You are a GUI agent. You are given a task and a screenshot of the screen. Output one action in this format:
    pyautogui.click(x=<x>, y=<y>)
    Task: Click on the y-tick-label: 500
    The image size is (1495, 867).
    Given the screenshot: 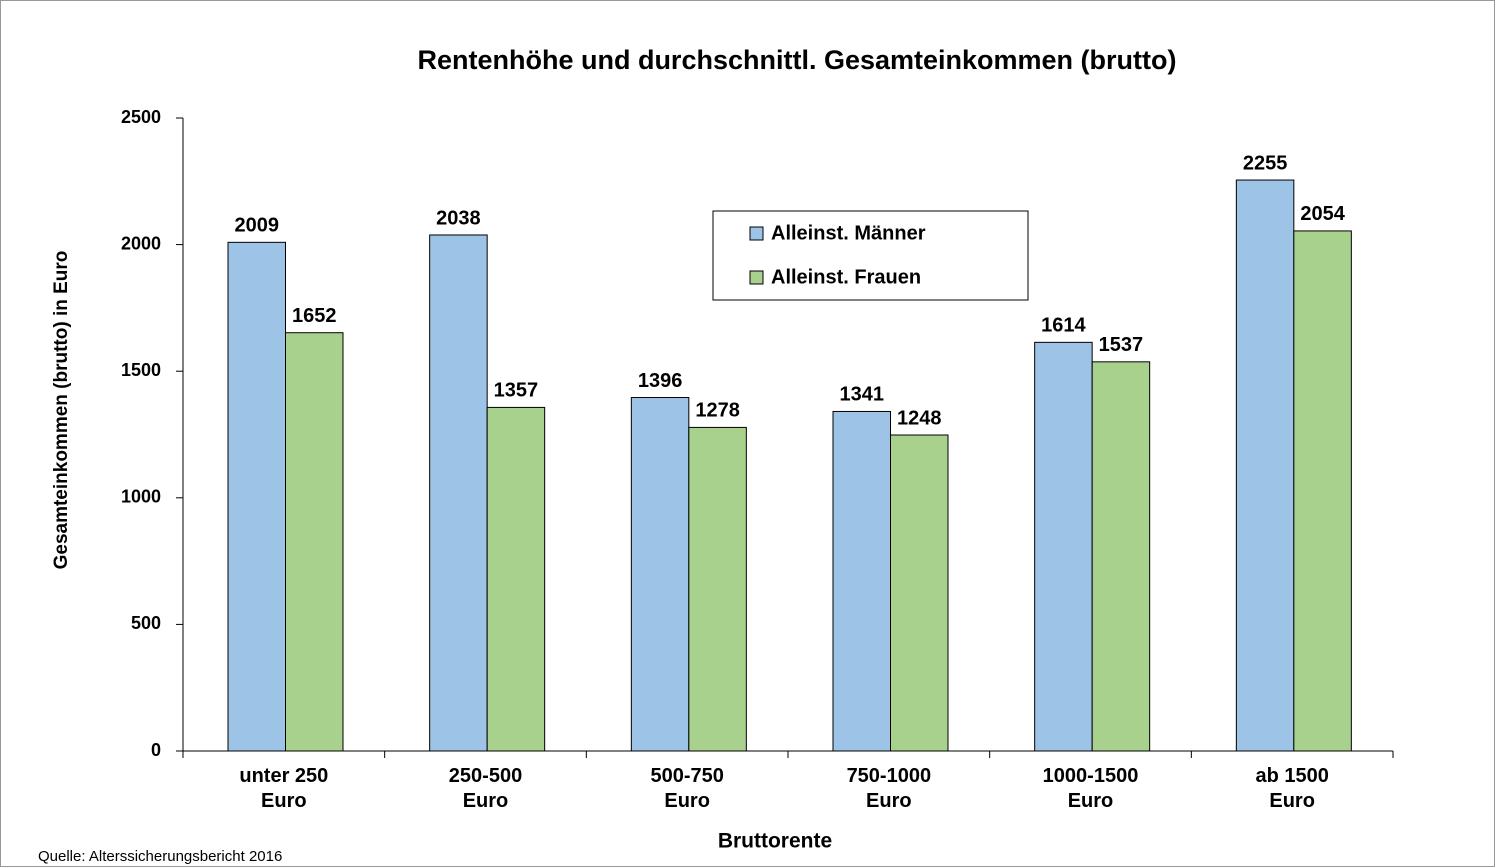 What is the action you would take?
    pyautogui.click(x=146, y=623)
    